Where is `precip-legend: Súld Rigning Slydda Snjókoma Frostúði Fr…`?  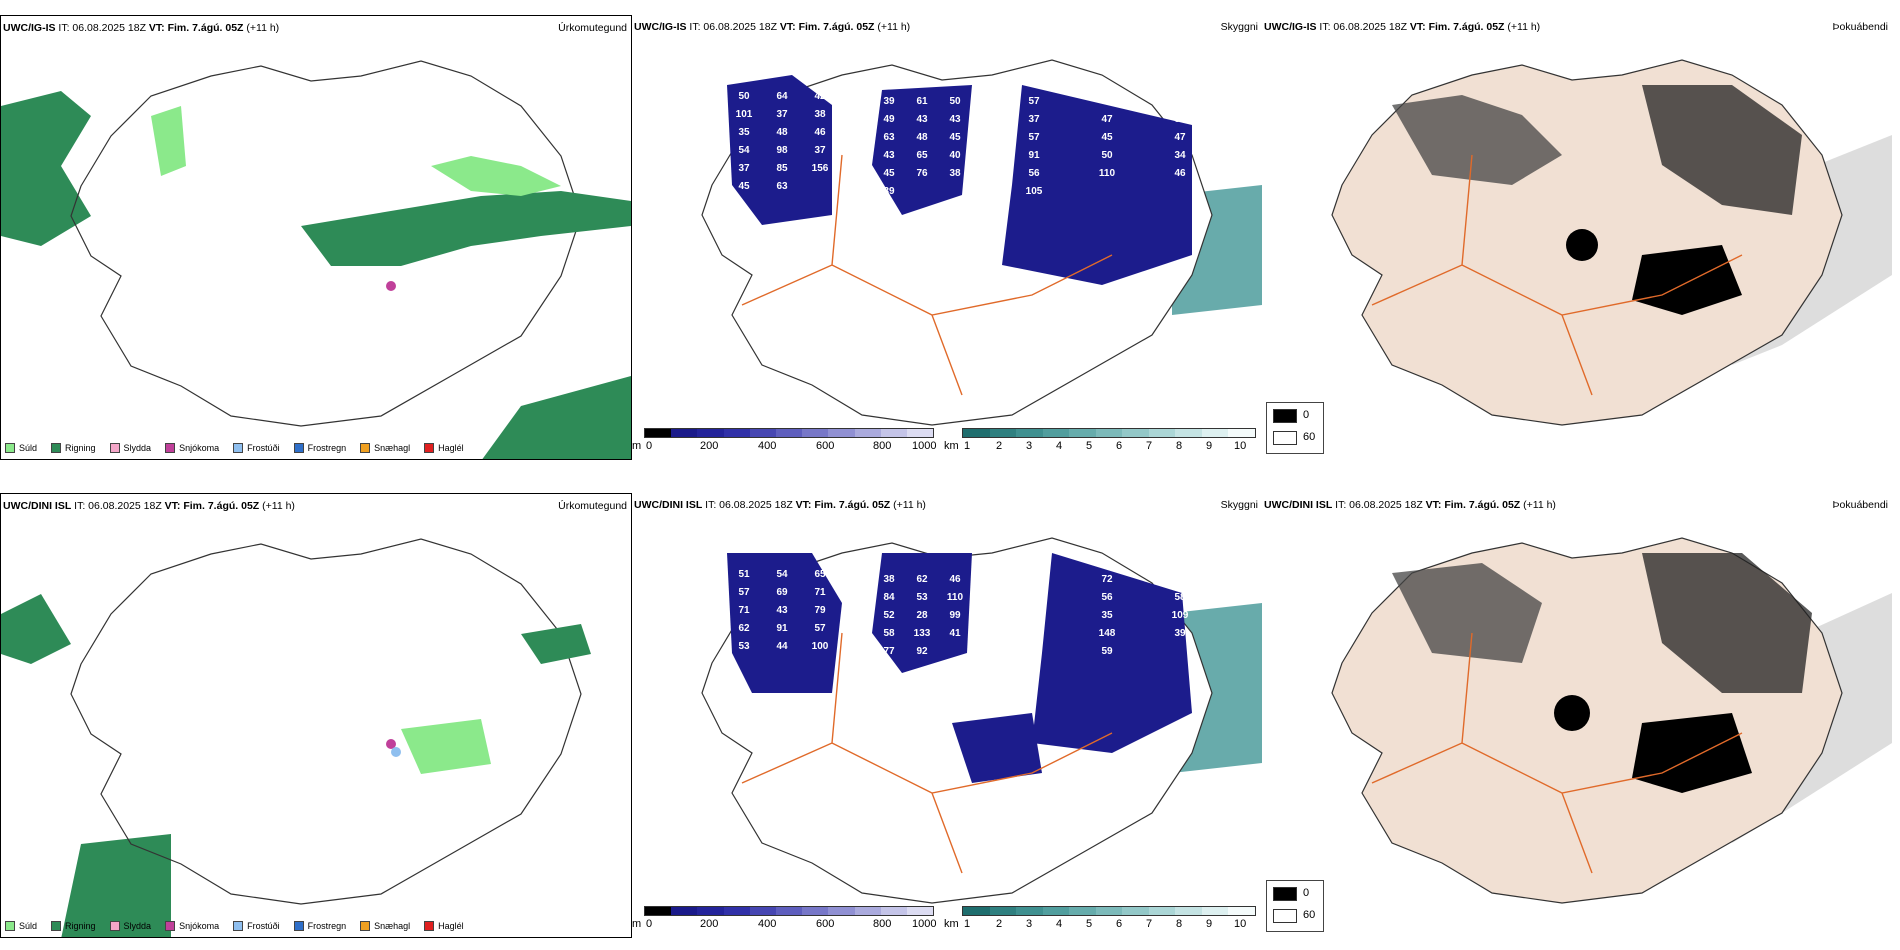
precip-legend: Súld Rigning Slydda Snjókoma Frostúði Fr… is located at coordinates (234, 448).